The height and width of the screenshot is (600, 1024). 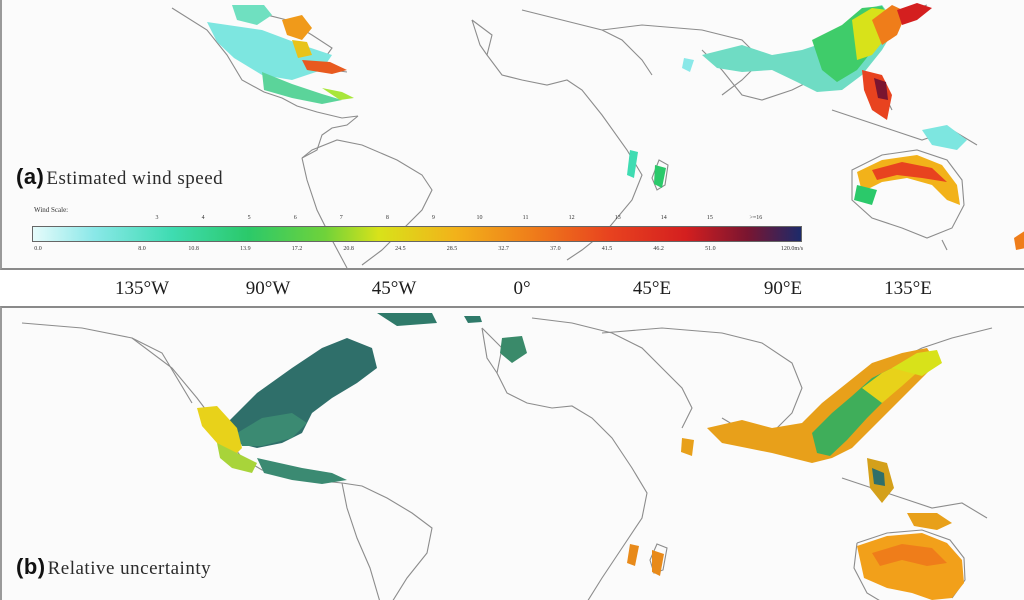 I want to click on wind-speed-tick-label: 10.8, so click(x=193, y=249).